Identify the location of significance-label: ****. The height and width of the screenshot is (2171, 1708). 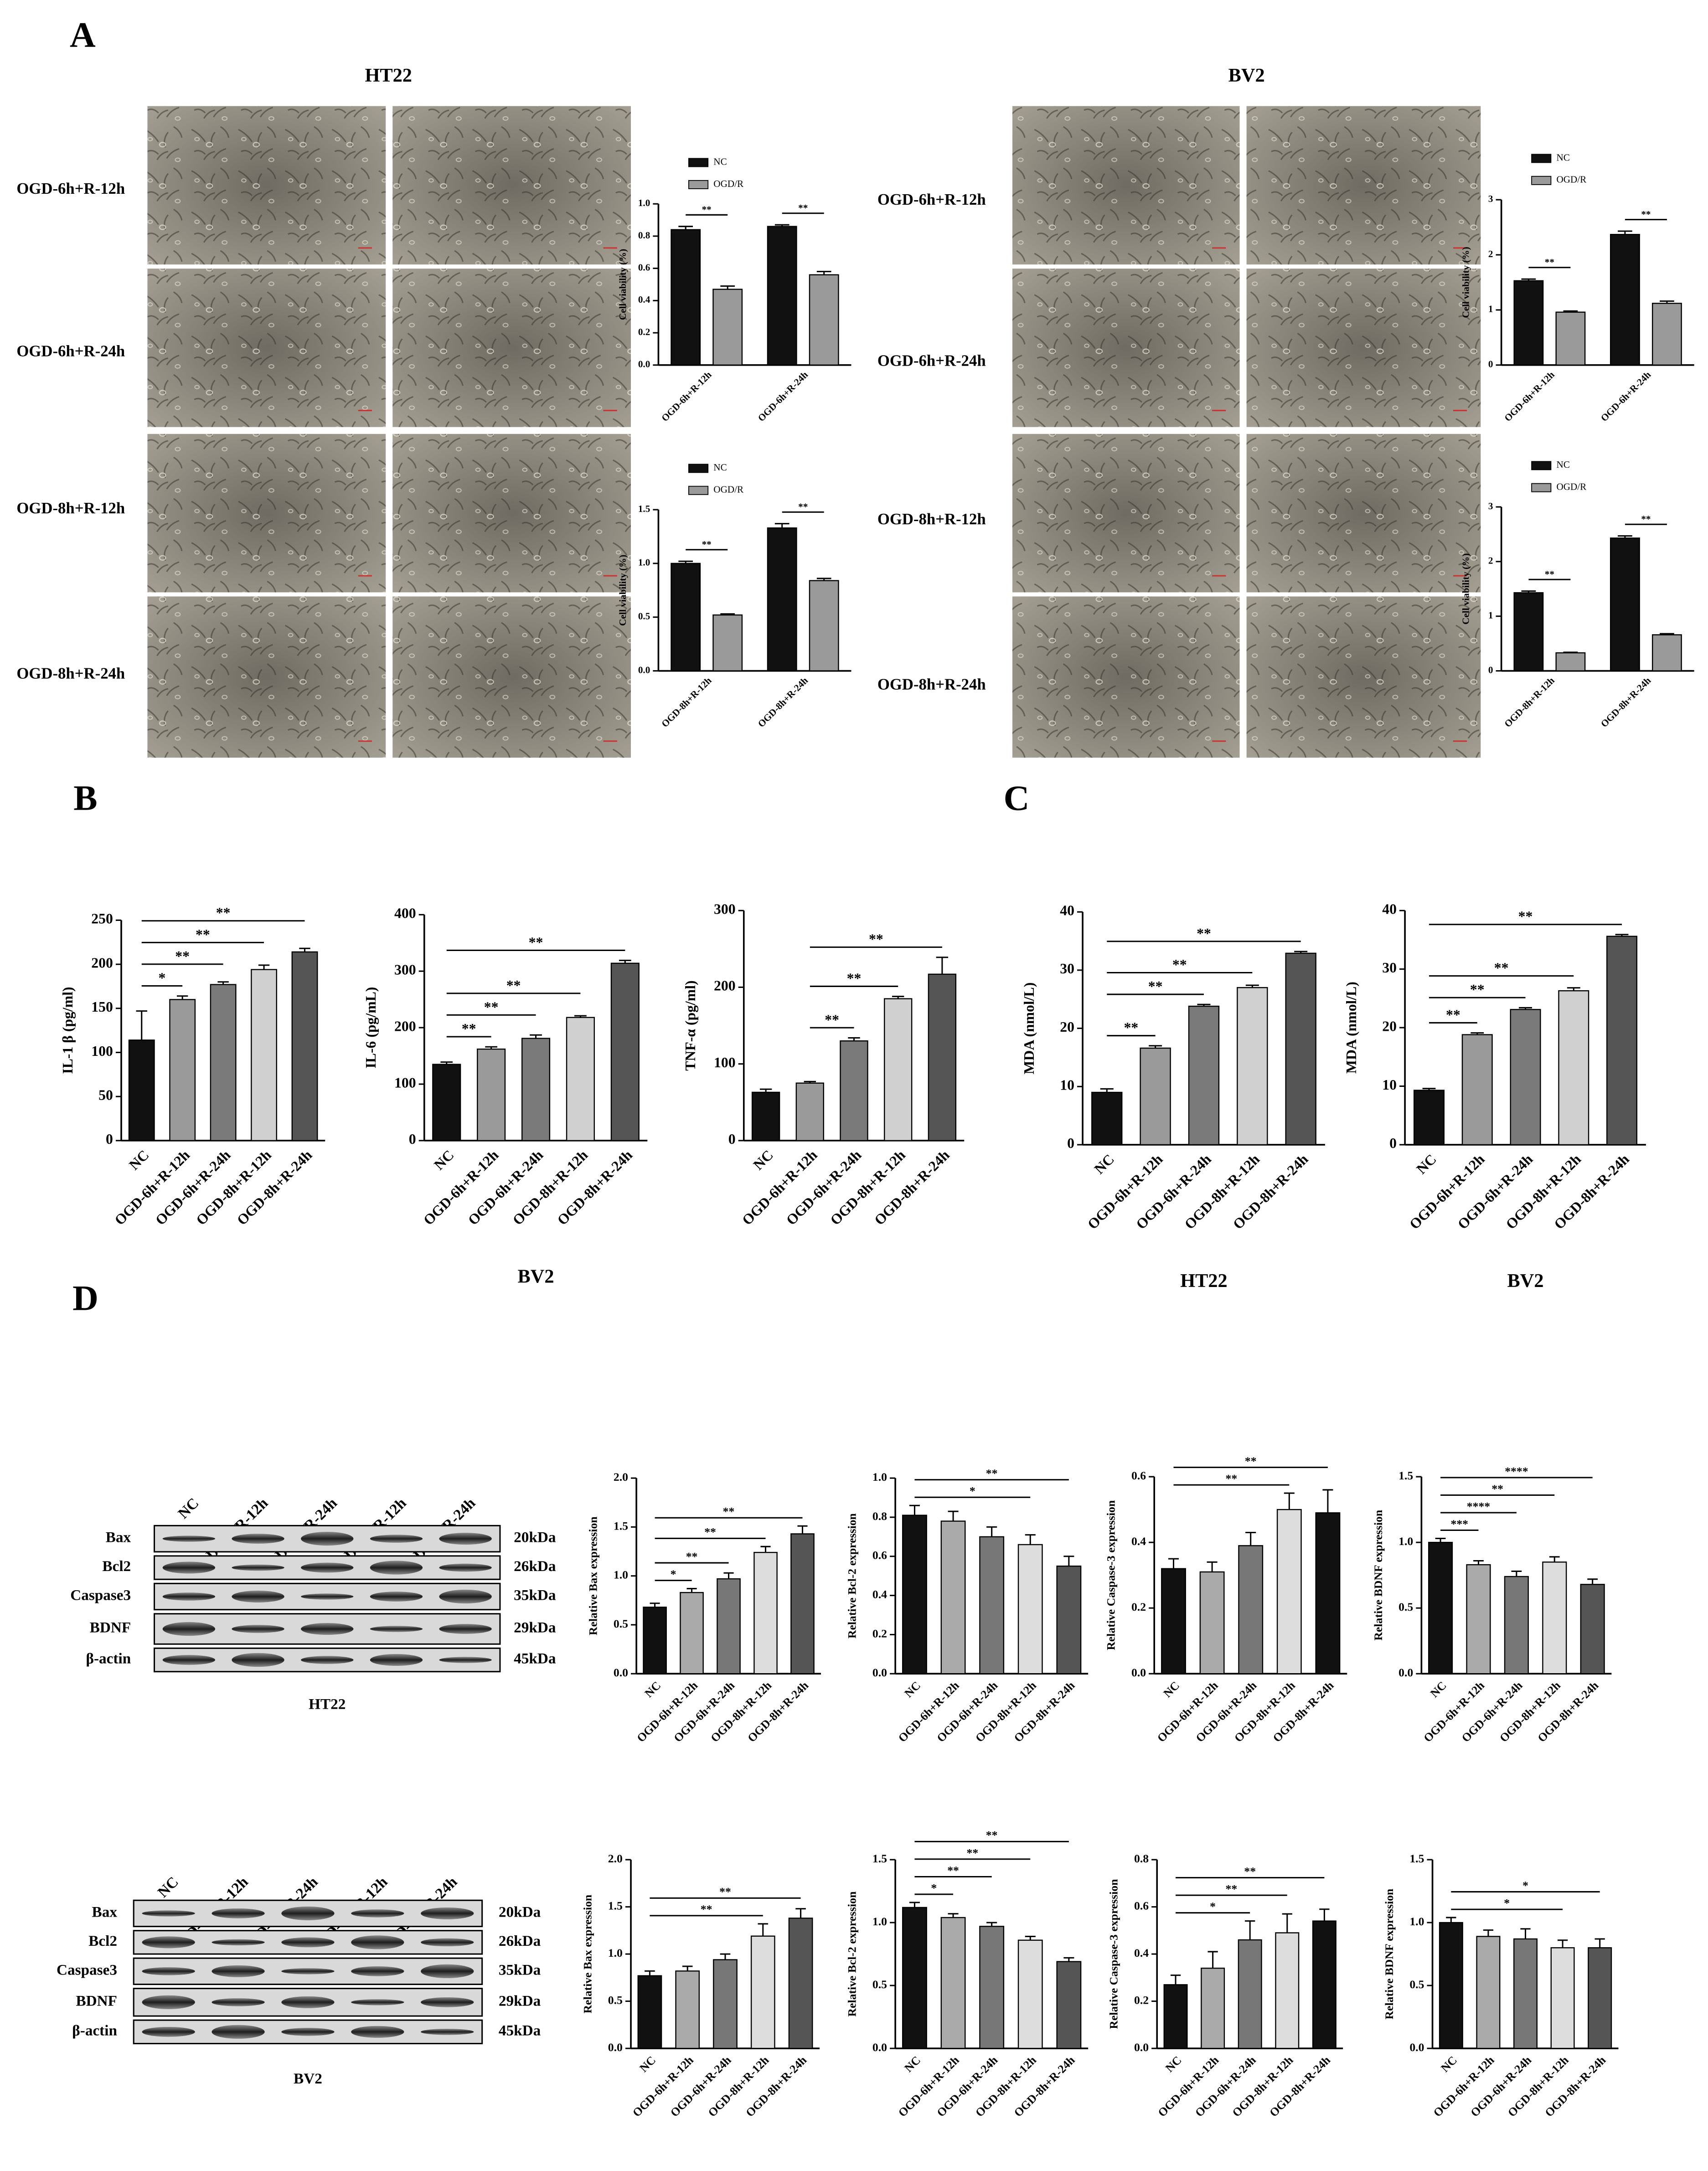
(1516, 1471).